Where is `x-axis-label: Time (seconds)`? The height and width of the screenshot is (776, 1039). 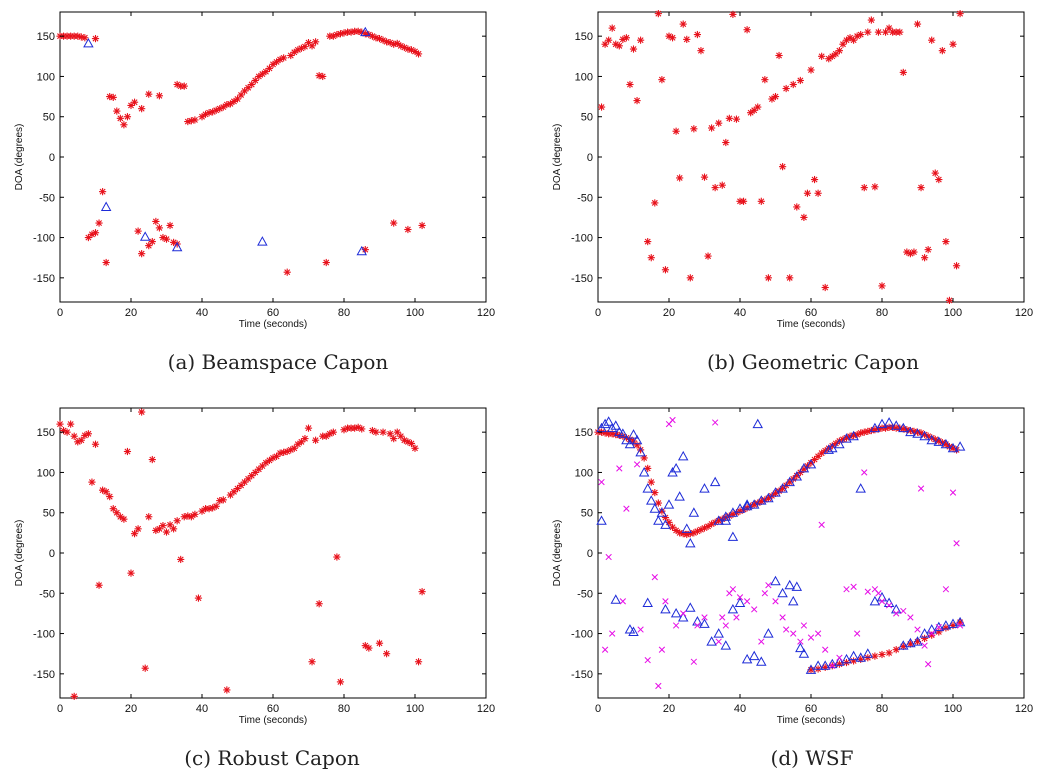 x-axis-label: Time (seconds) is located at coordinates (273, 720).